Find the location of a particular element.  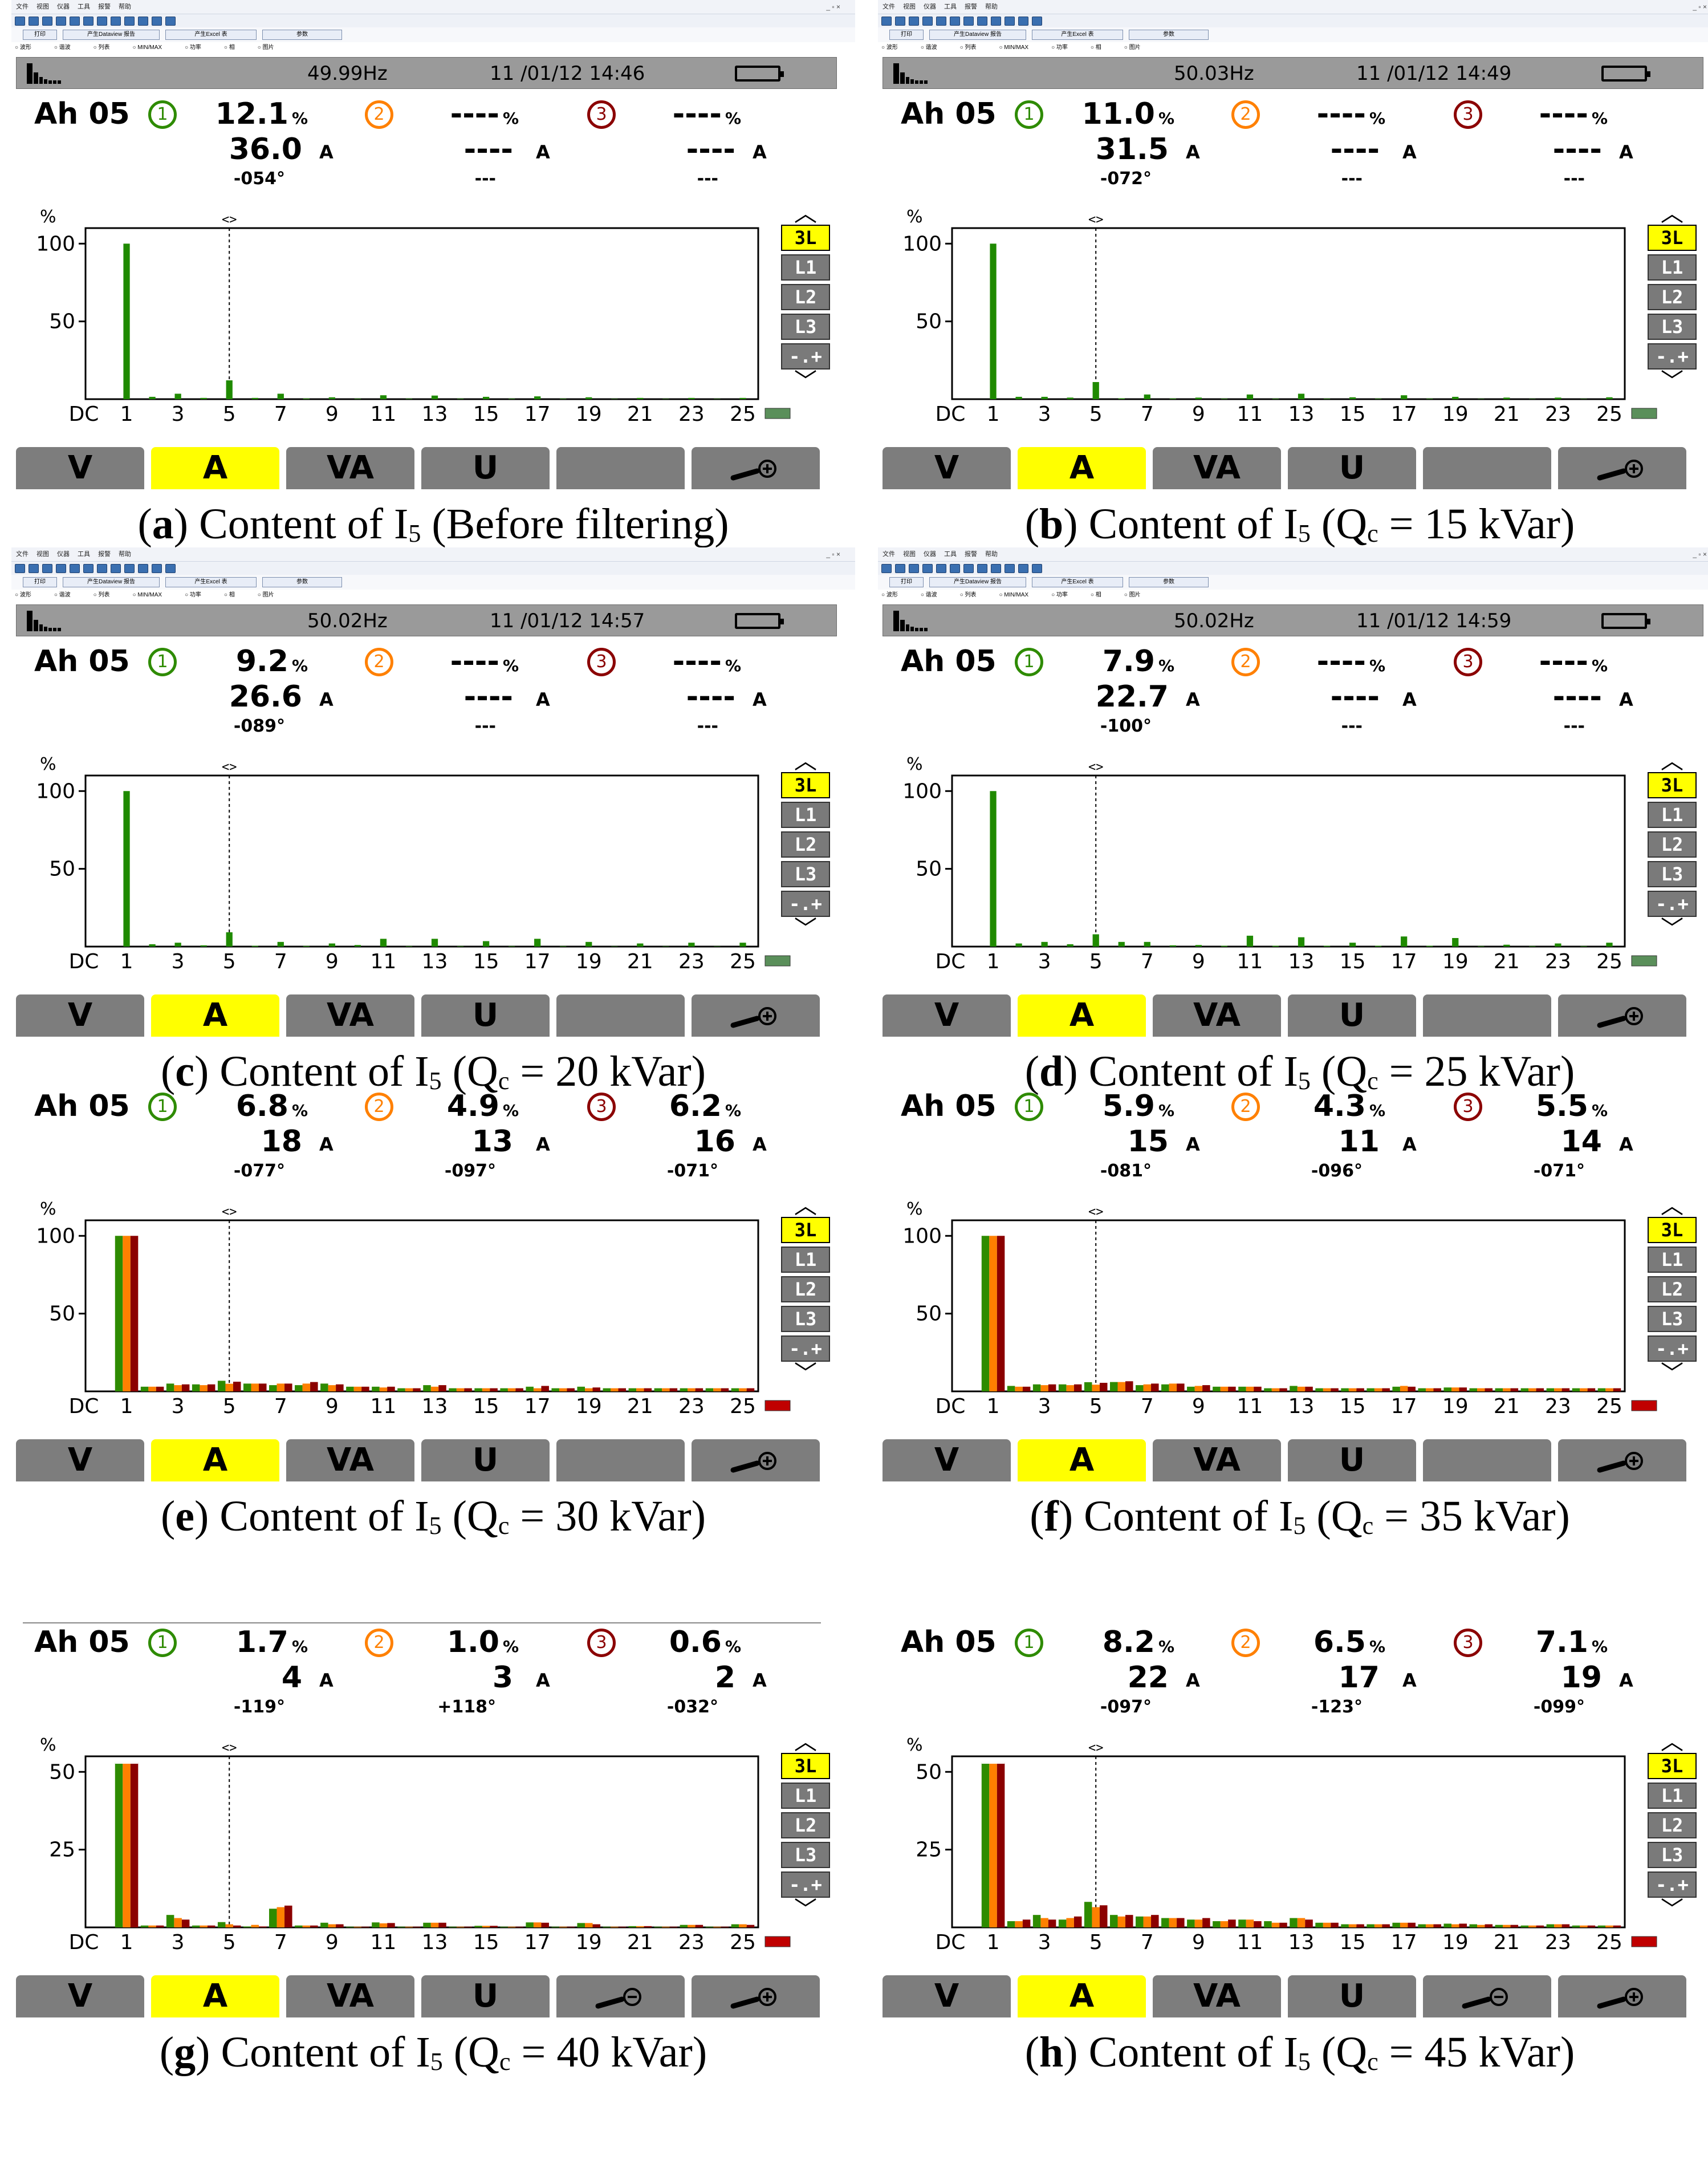

chevron-down-icon: ﹀ is located at coordinates (1672, 929).